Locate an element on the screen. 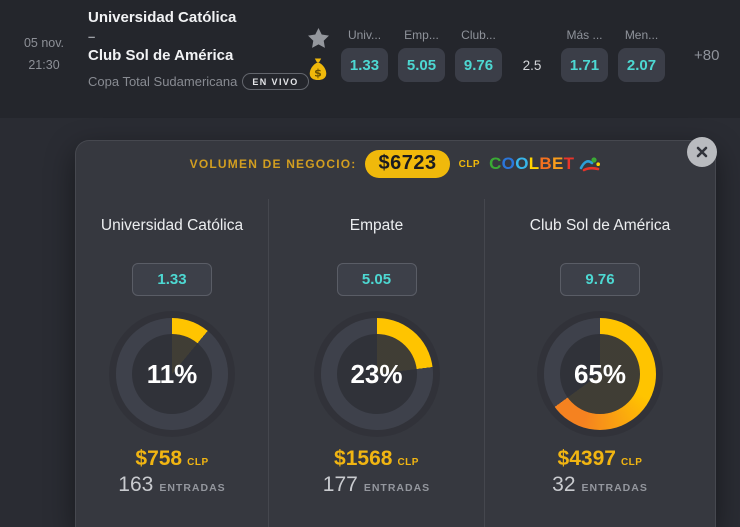 The width and height of the screenshot is (740, 527). total-line-value: 2.5 is located at coordinates (532, 65).